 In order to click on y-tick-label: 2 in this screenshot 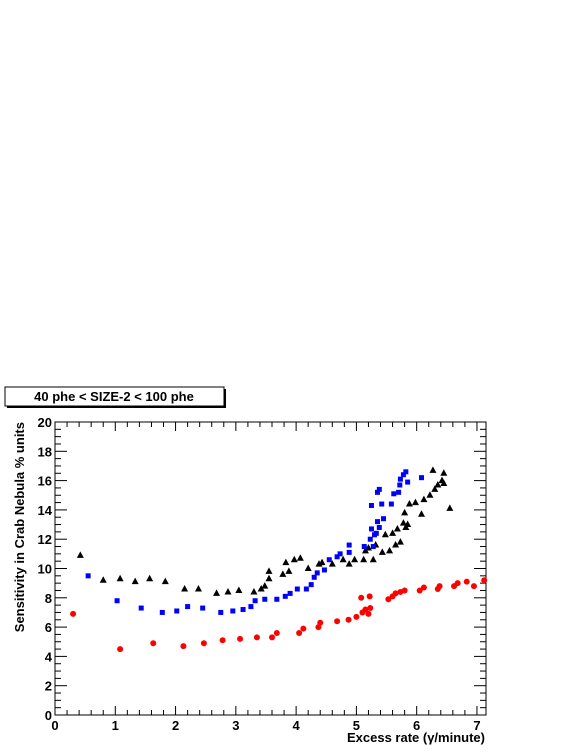, I will do `click(48, 686)`.